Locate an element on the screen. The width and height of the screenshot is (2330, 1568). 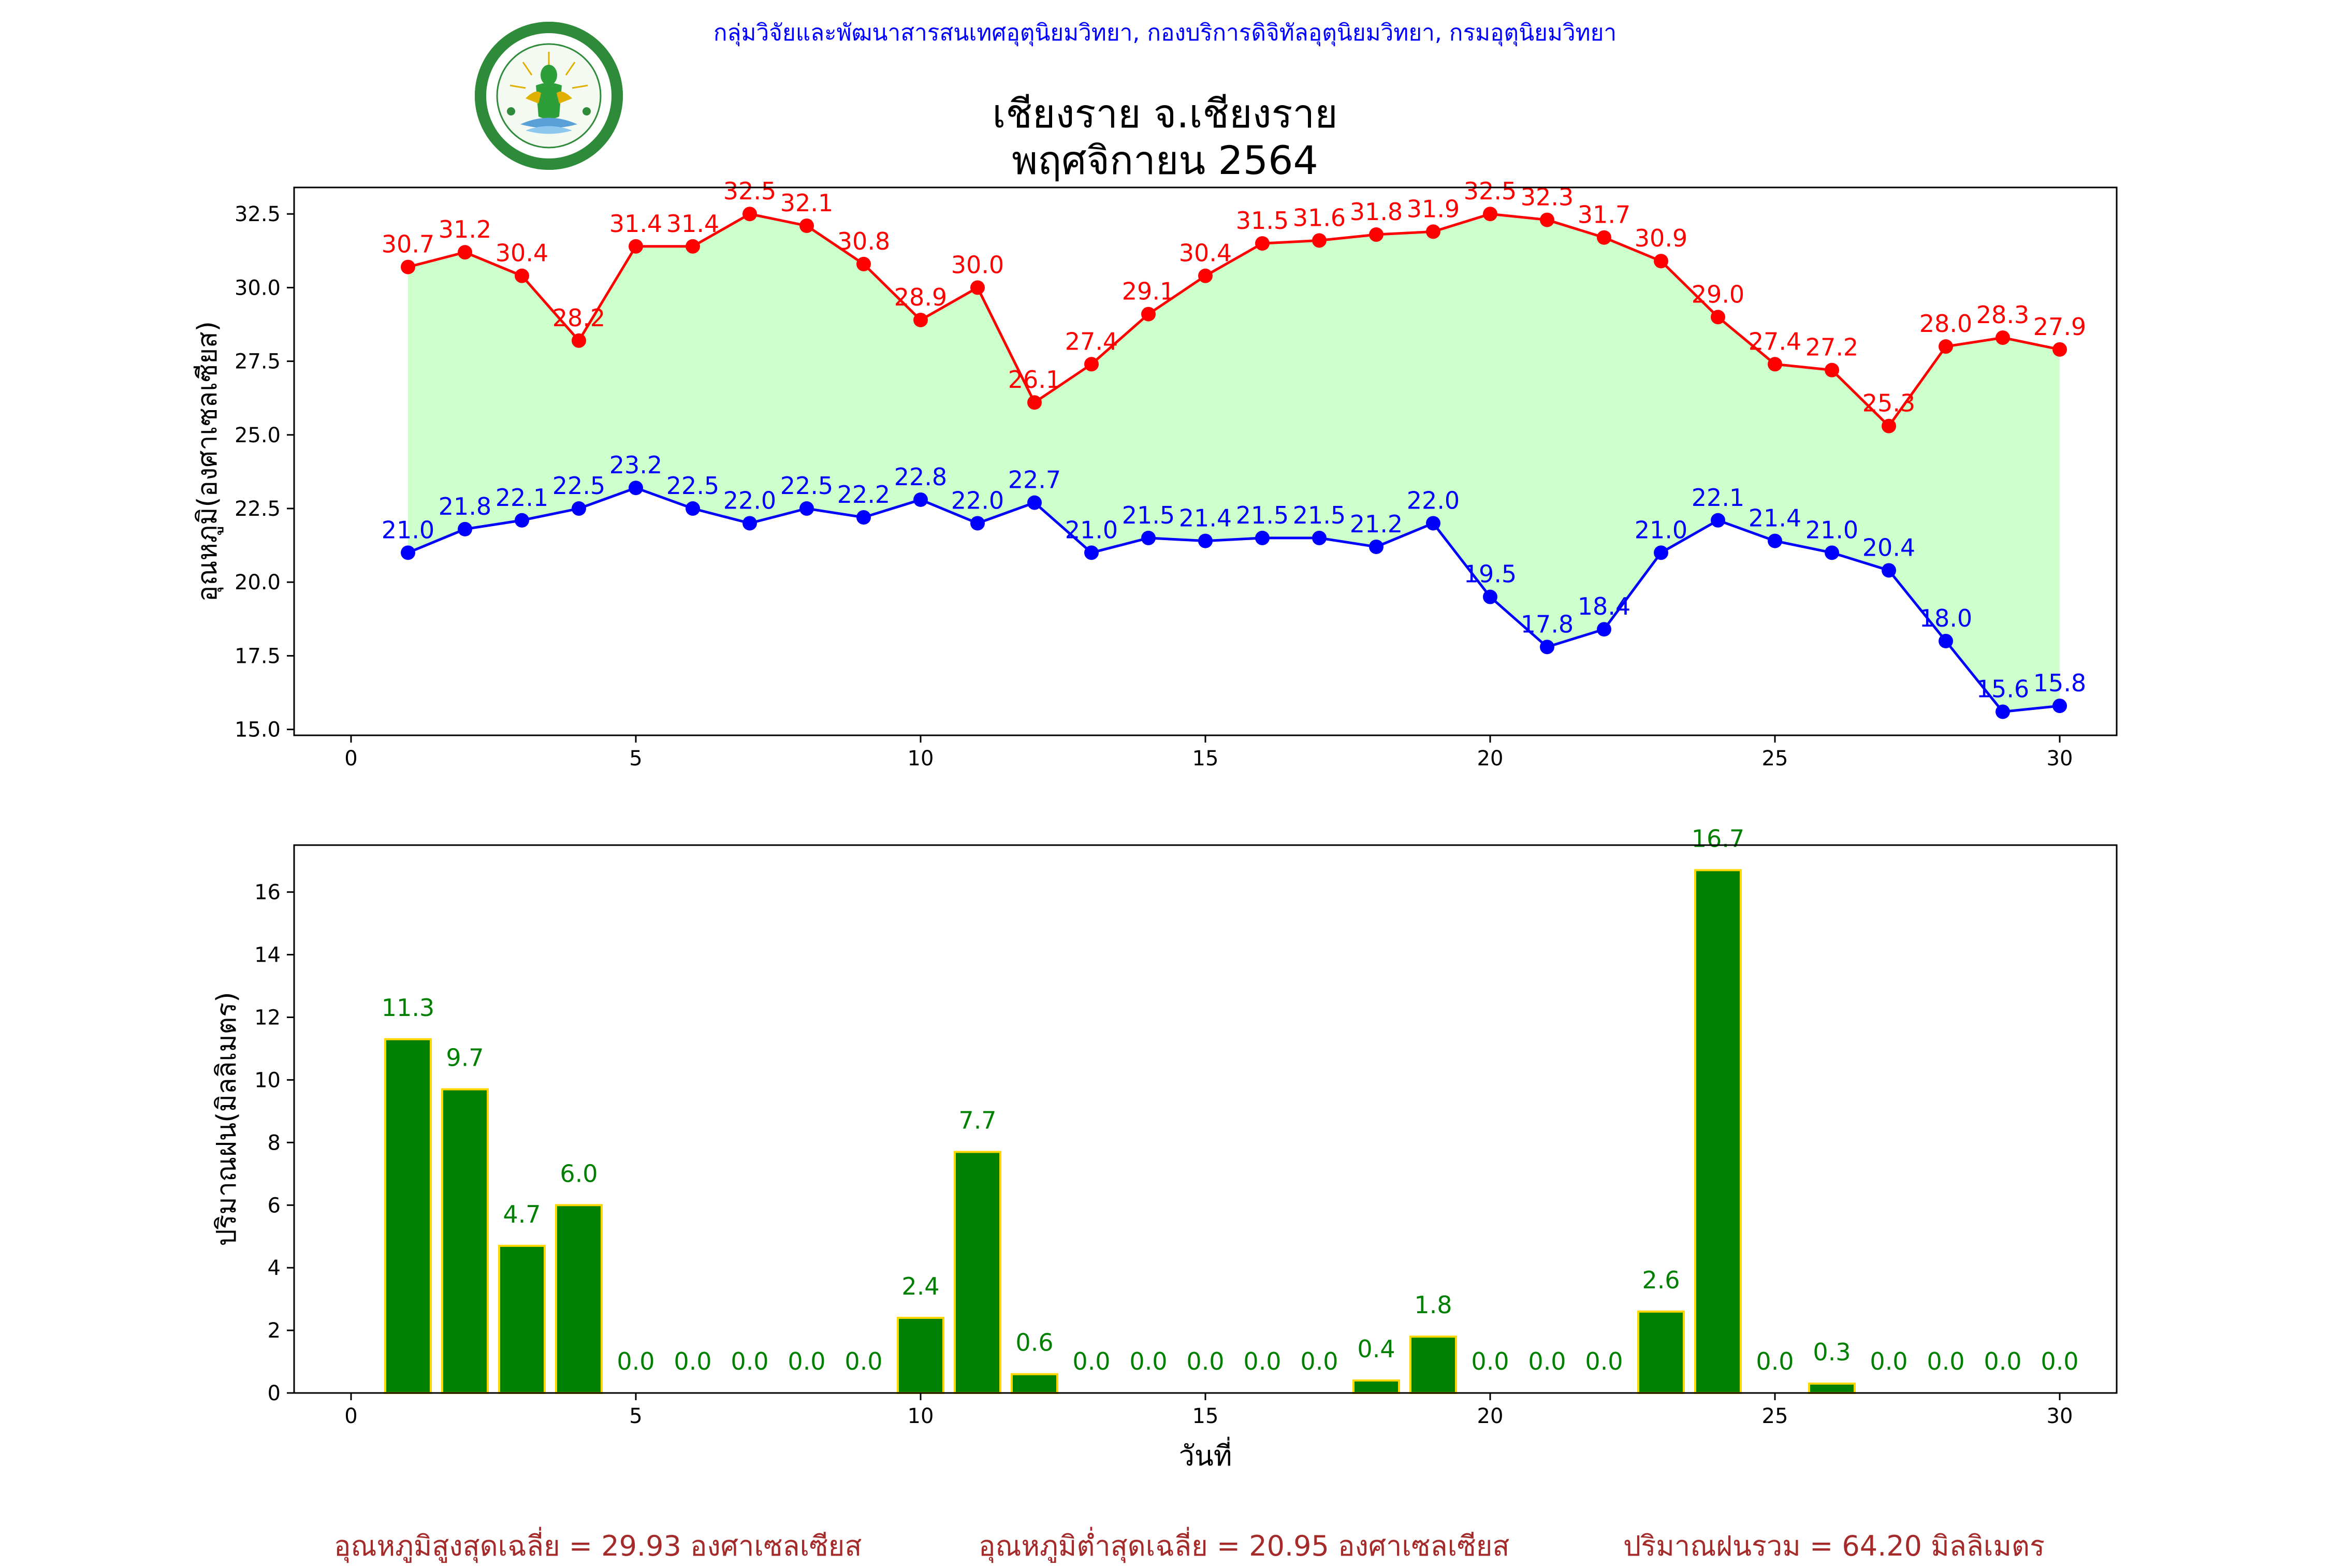
max-temp-label: 27.2 is located at coordinates (1831, 347).